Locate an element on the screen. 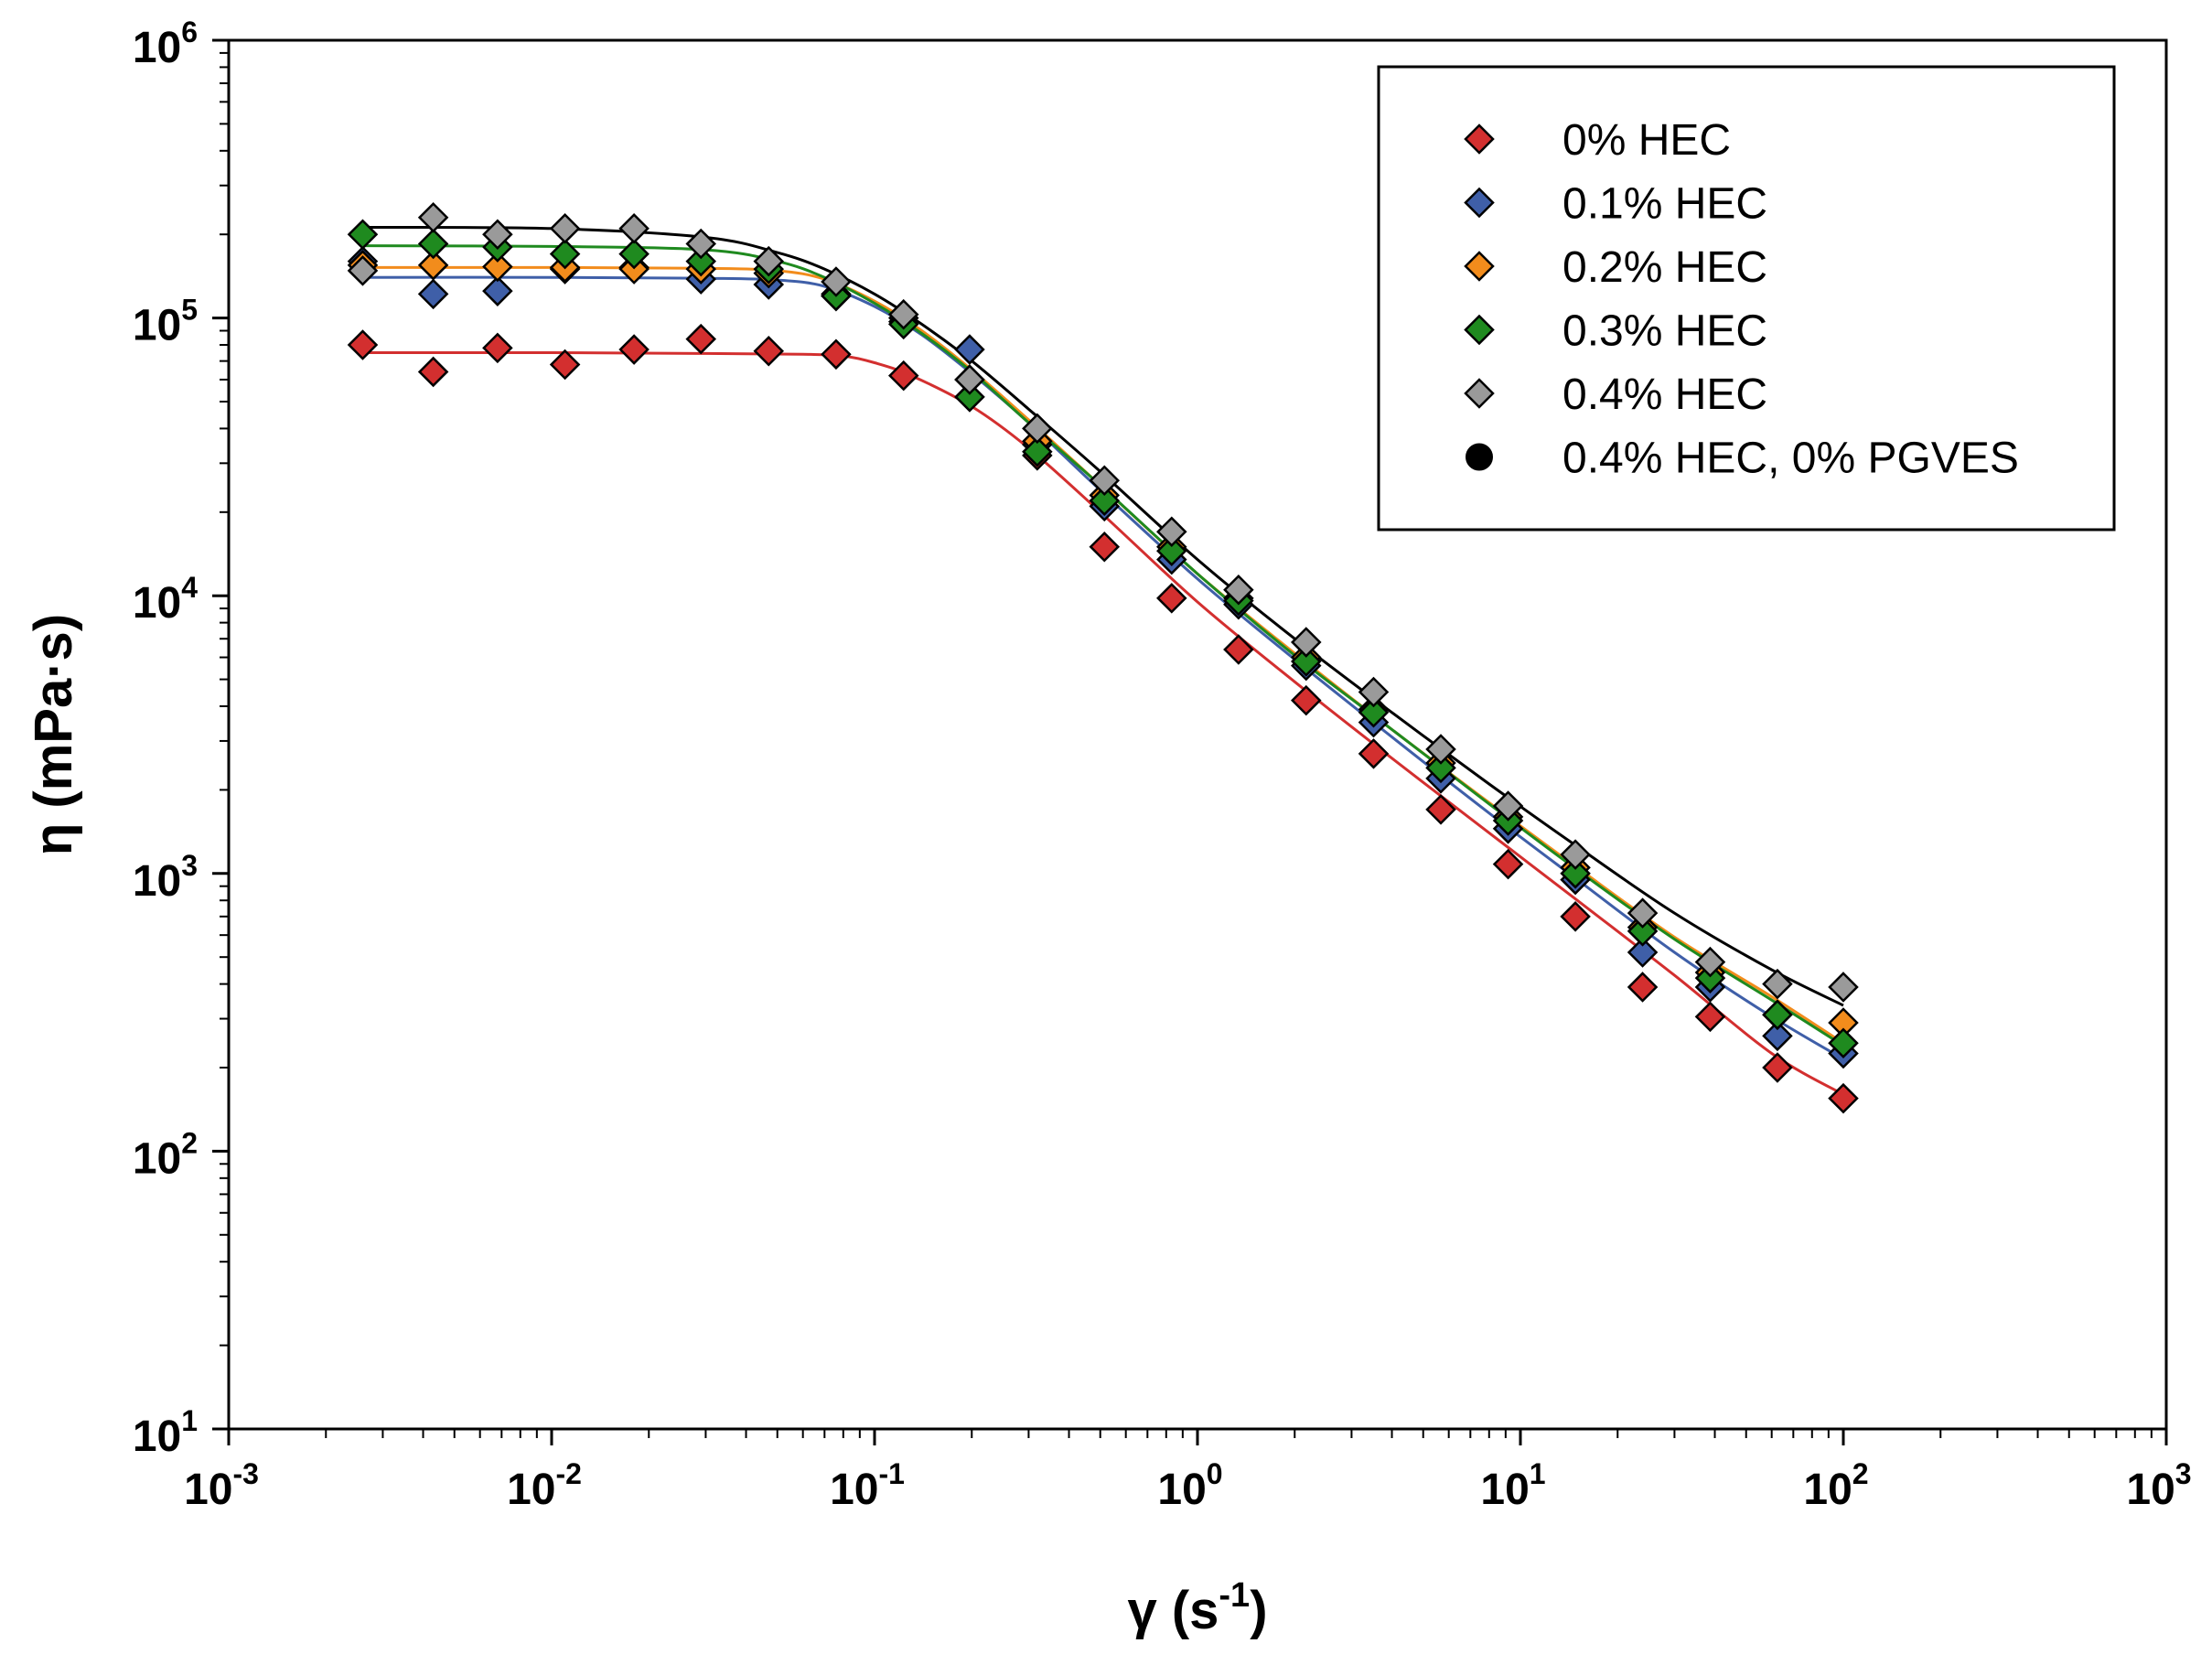 Image resolution: width=2212 pixels, height=1654 pixels. y-tick-label-1: 10² is located at coordinates (165, 1154).